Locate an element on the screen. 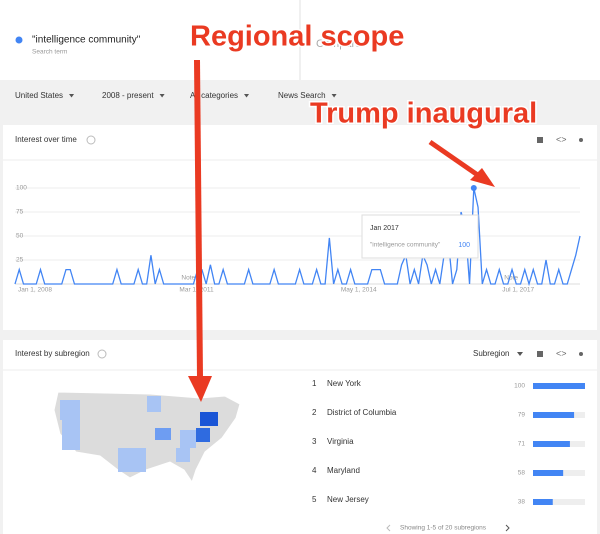  filter: News Search is located at coordinates (302, 95).